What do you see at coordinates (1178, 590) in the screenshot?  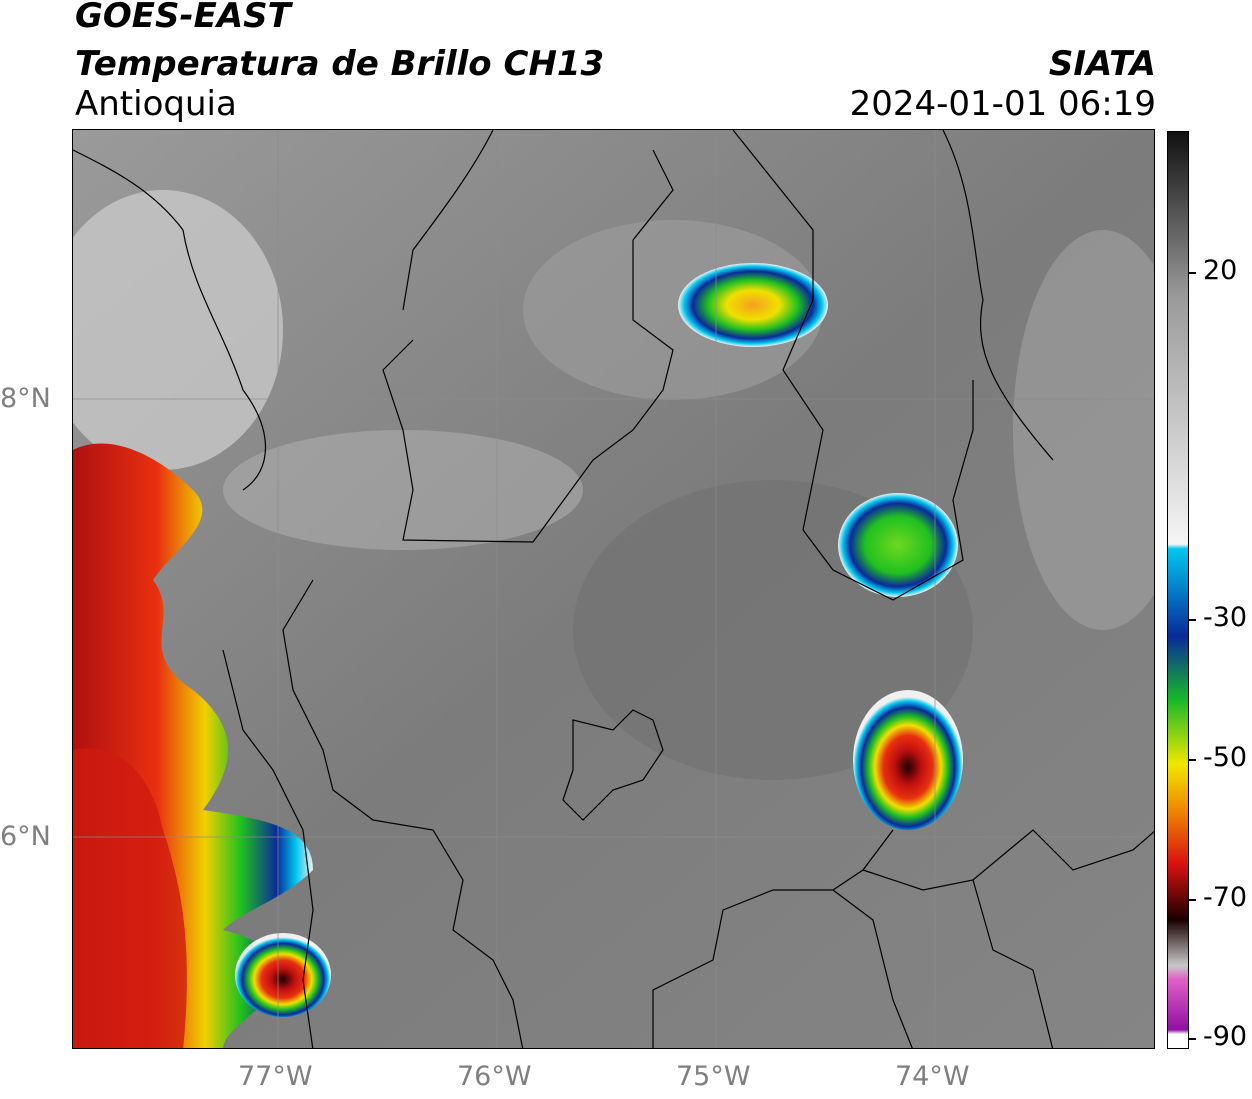 I see `colorbar` at bounding box center [1178, 590].